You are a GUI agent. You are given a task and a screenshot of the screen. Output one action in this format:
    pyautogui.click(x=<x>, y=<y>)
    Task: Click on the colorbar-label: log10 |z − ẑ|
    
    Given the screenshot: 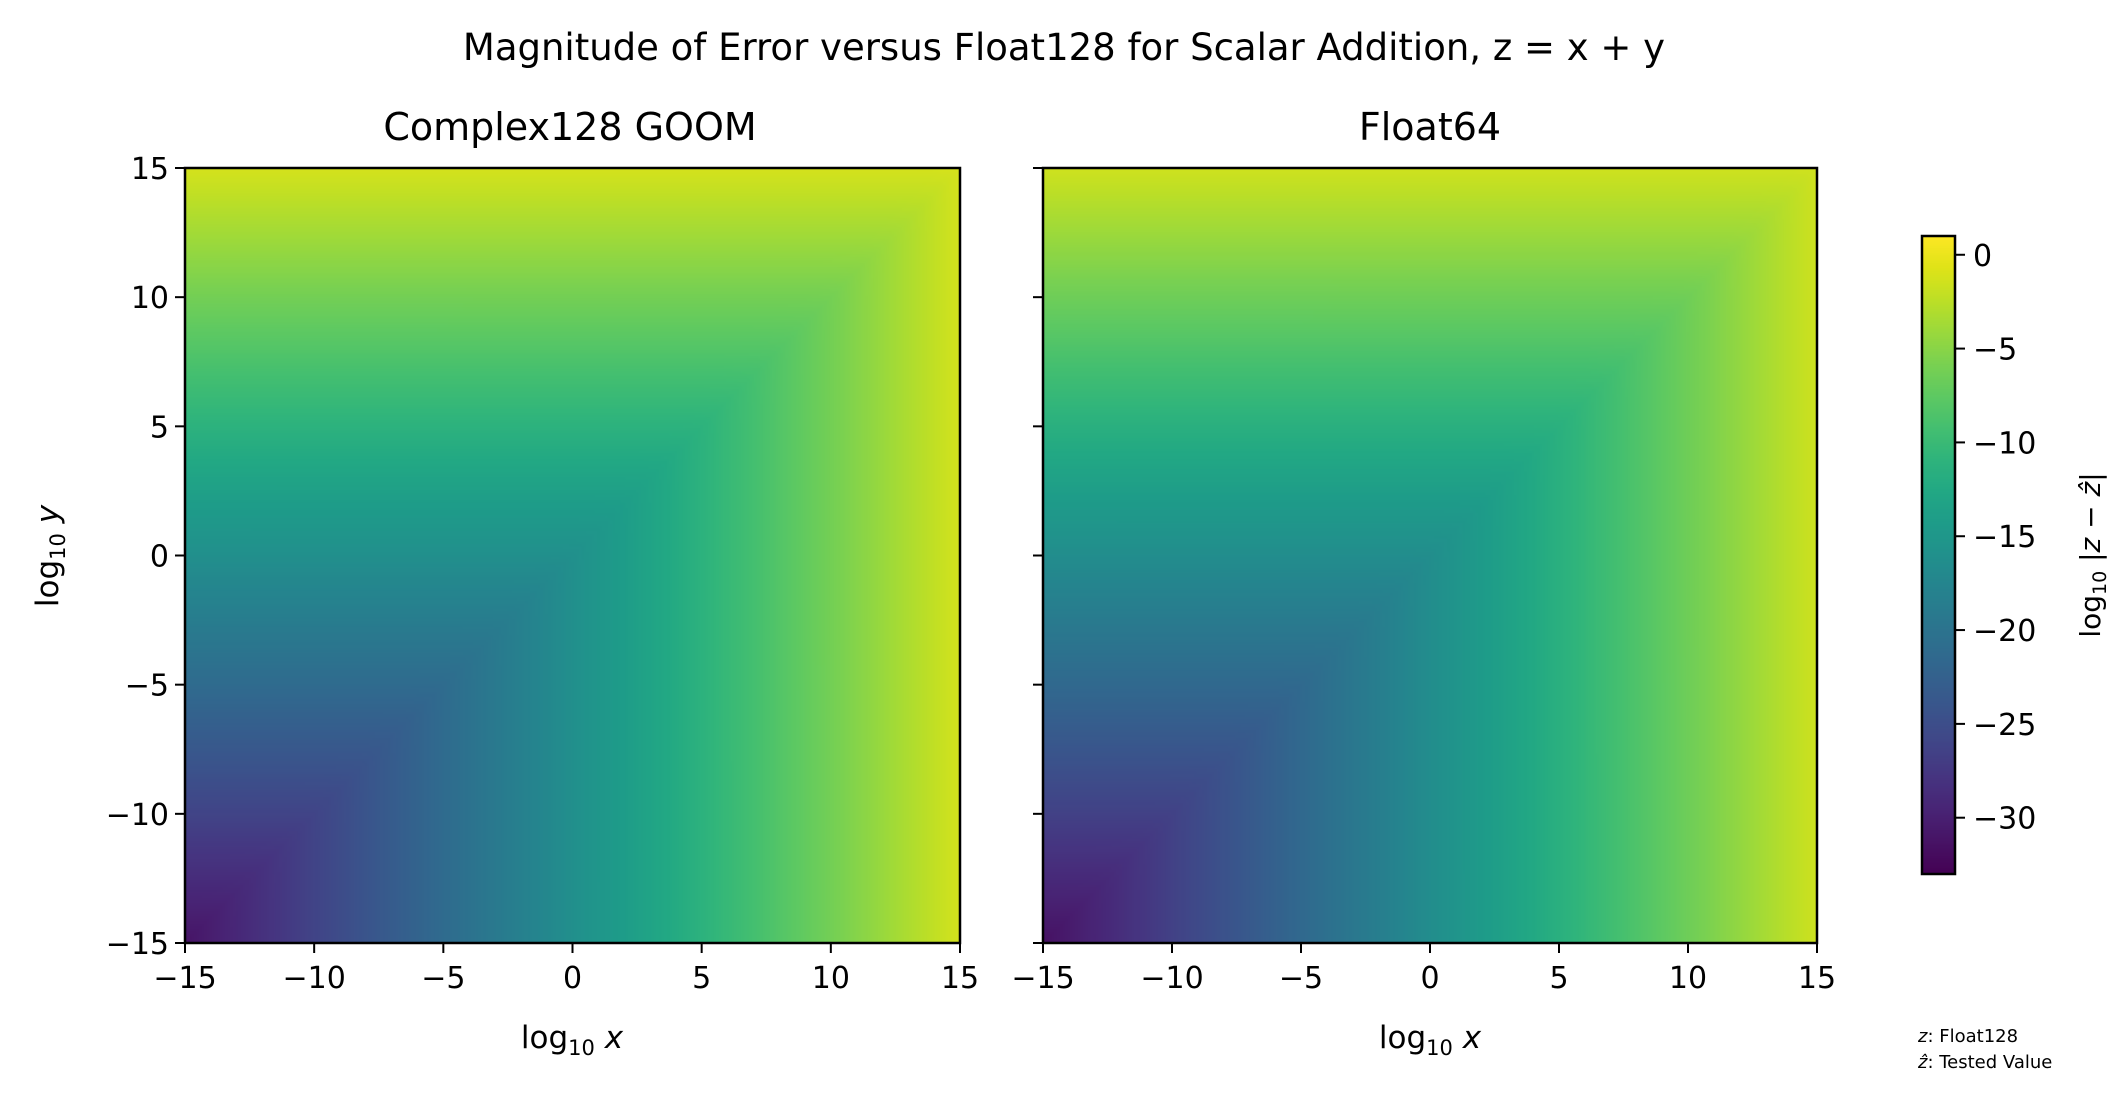 What is the action you would take?
    pyautogui.click(x=2092, y=554)
    